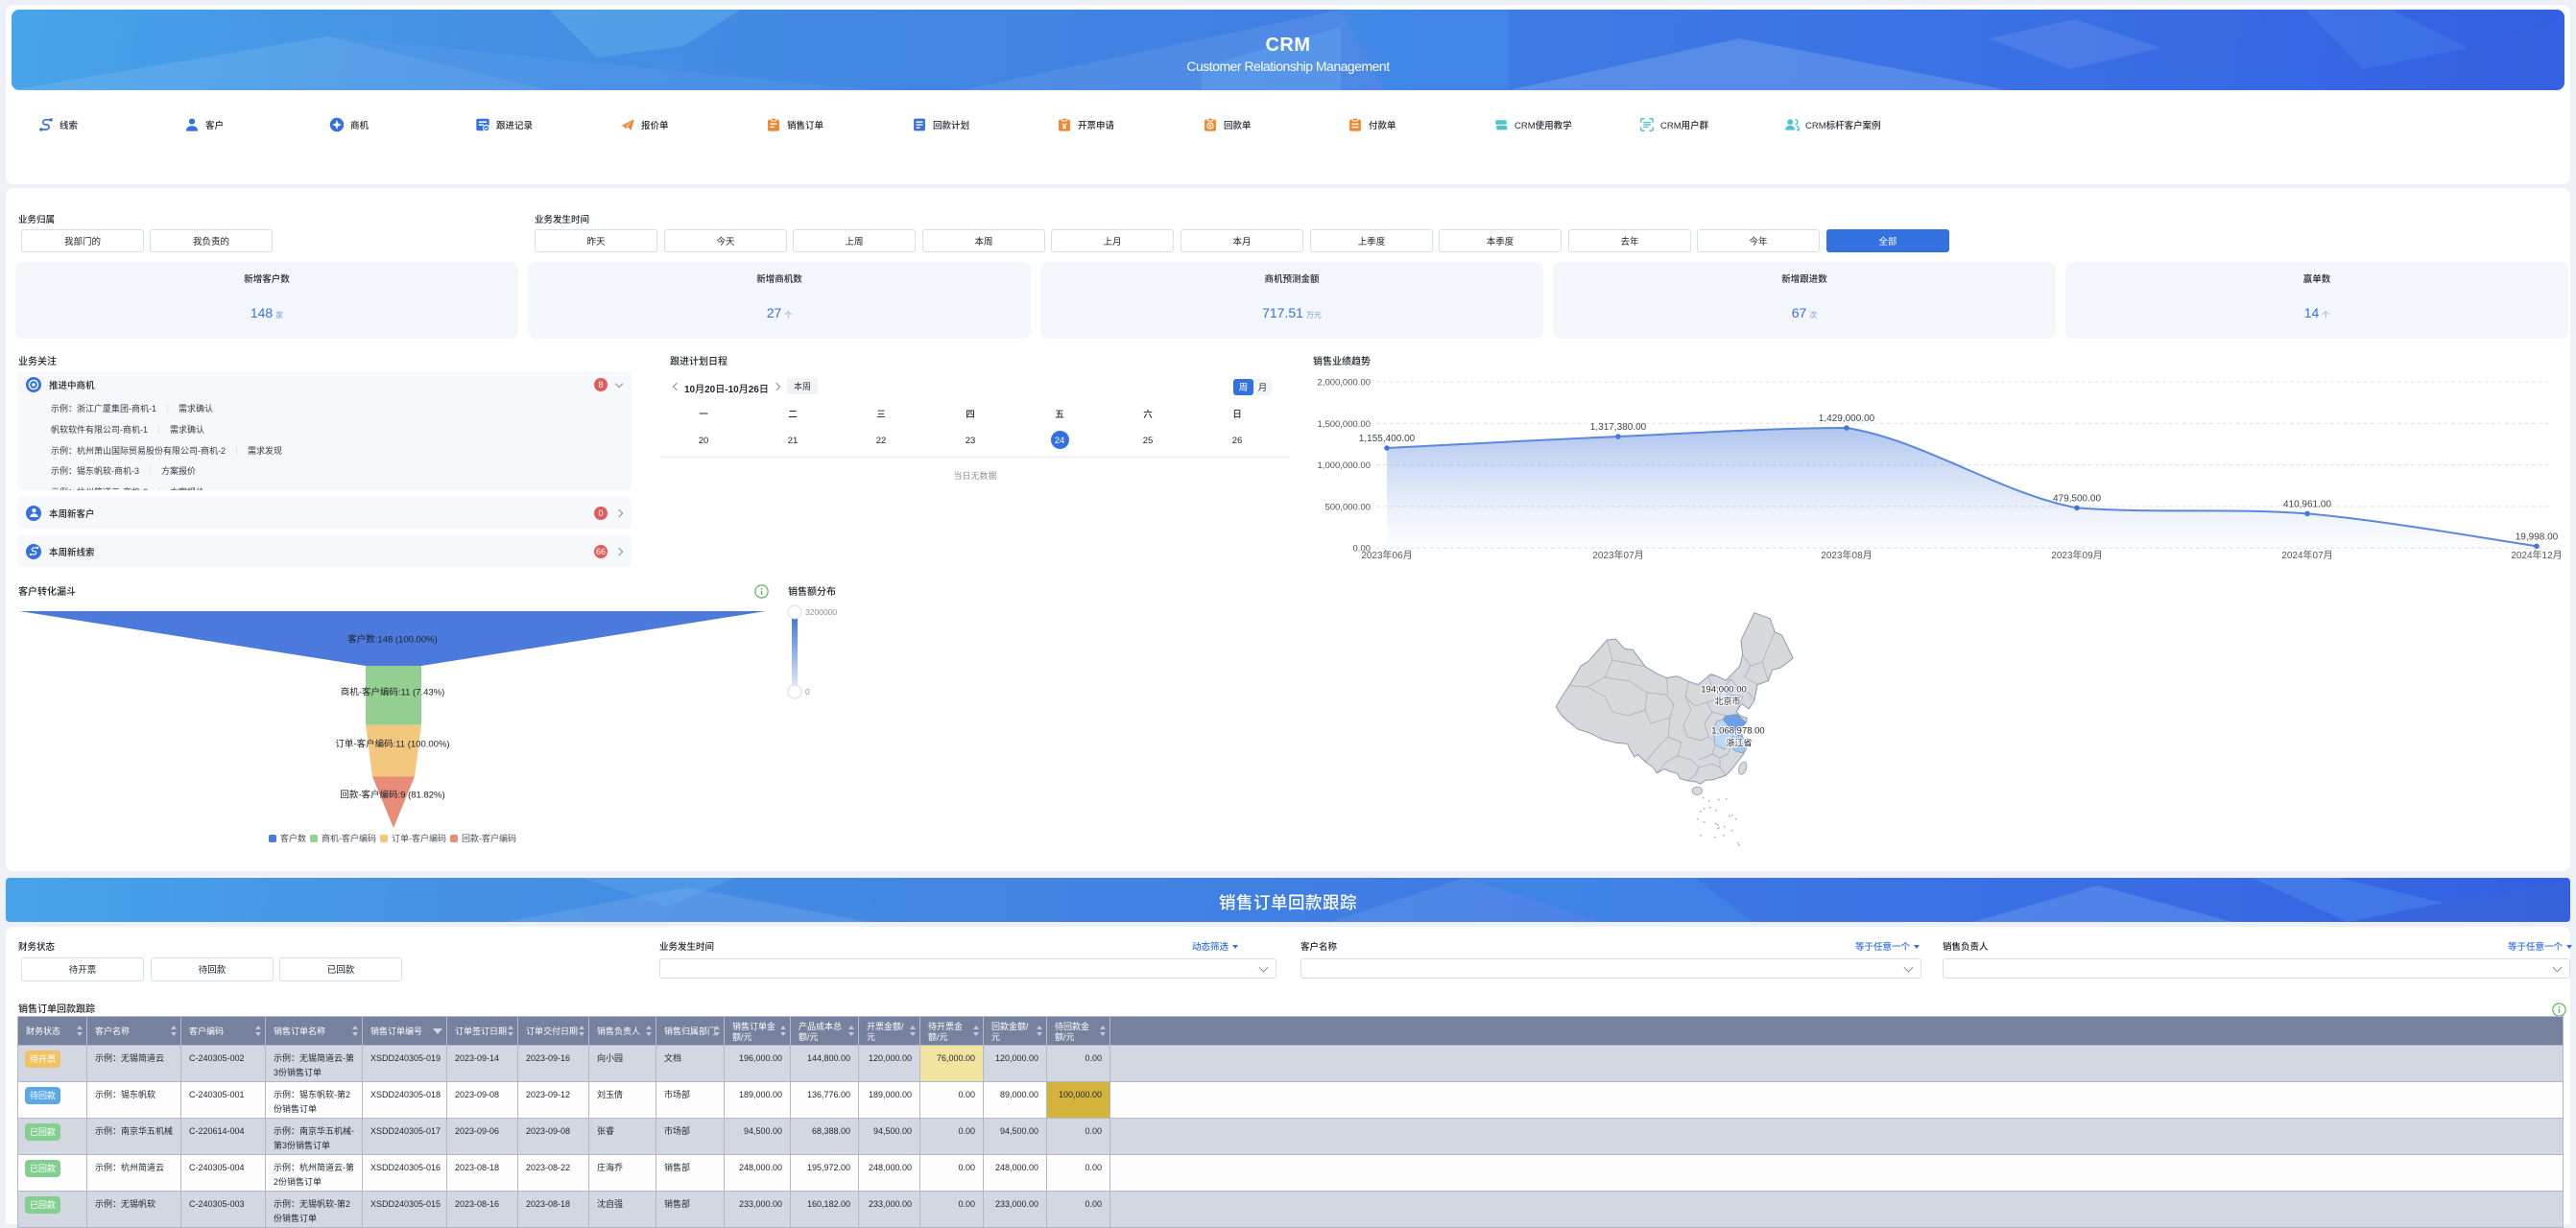  Describe the element at coordinates (2536, 554) in the screenshot. I see `svg-text: 2024年12月` at that location.